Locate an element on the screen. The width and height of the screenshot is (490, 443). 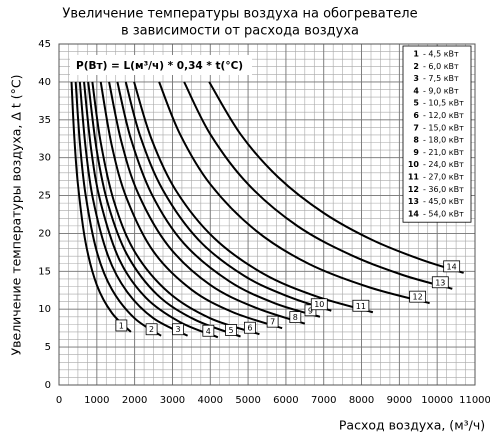
y-tick-label: 25 is located at coordinates (44, 196).